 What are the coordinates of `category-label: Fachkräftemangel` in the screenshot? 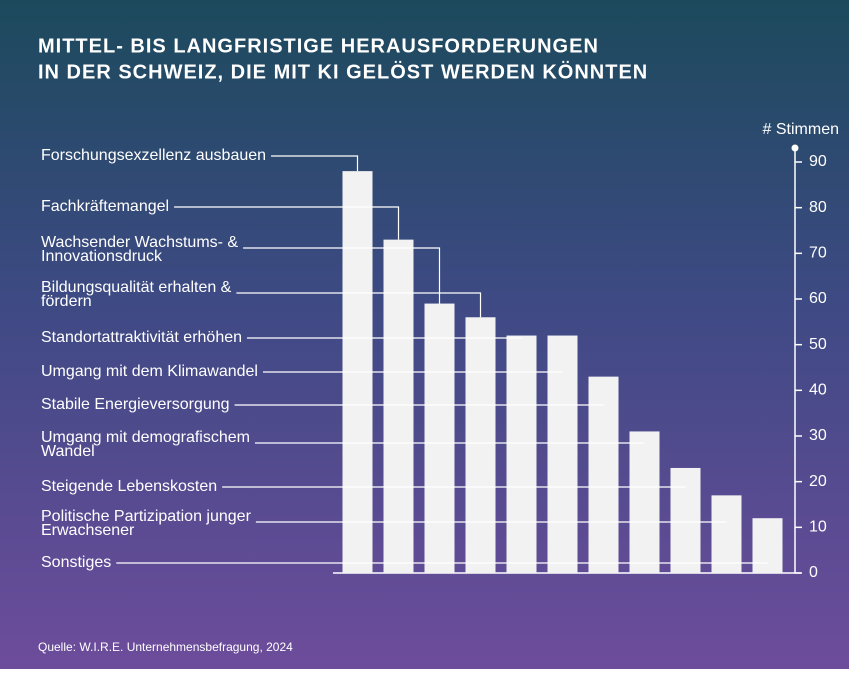 It's located at (105, 206).